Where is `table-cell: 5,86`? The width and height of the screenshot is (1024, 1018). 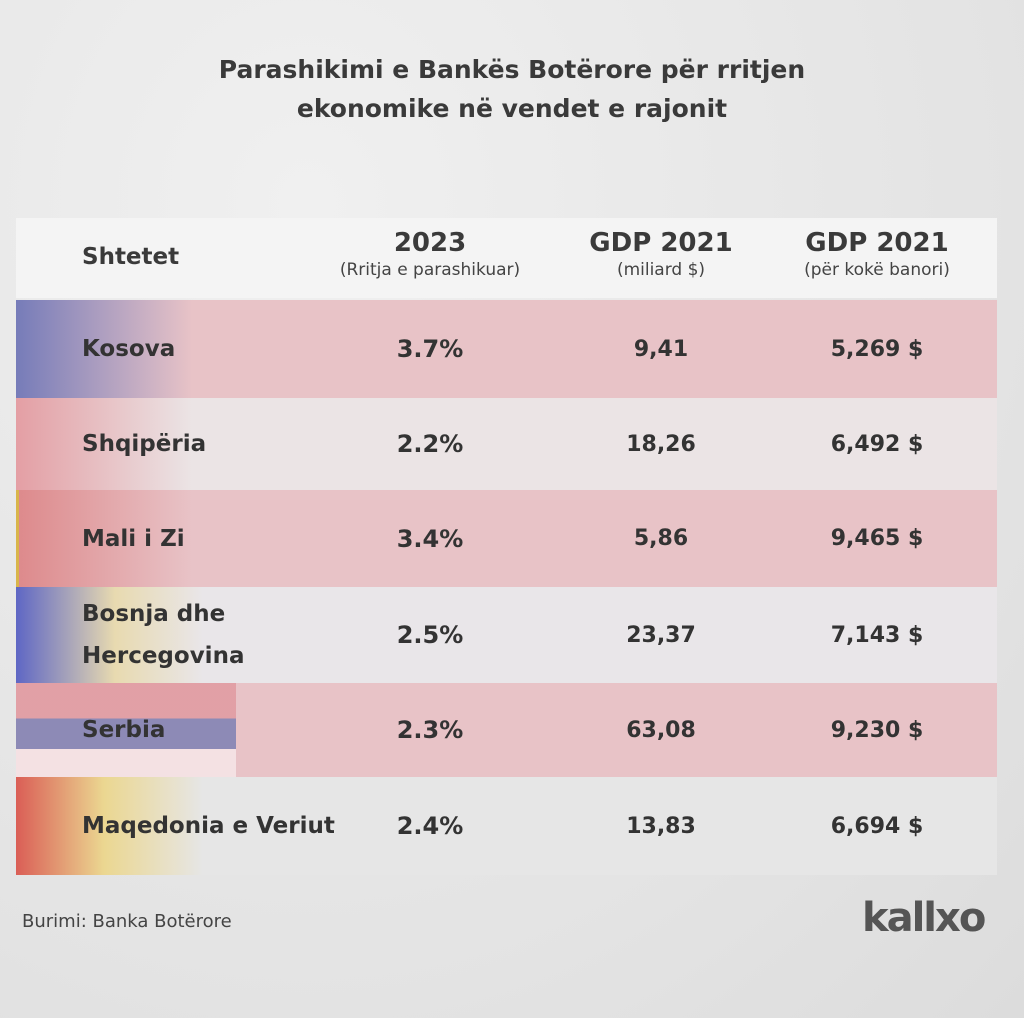
table-cell: 5,86 is located at coordinates (661, 538).